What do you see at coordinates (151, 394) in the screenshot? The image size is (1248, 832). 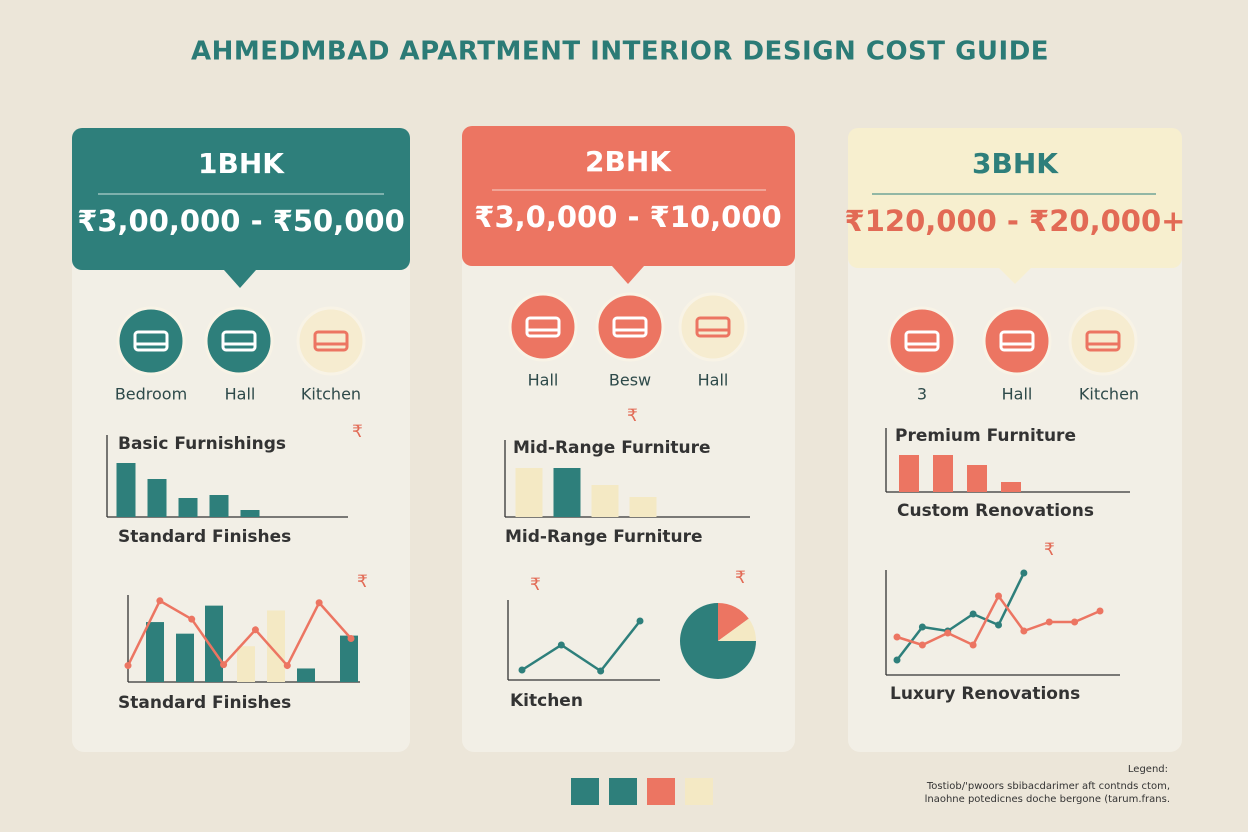 I see `room-label: Bedroom` at bounding box center [151, 394].